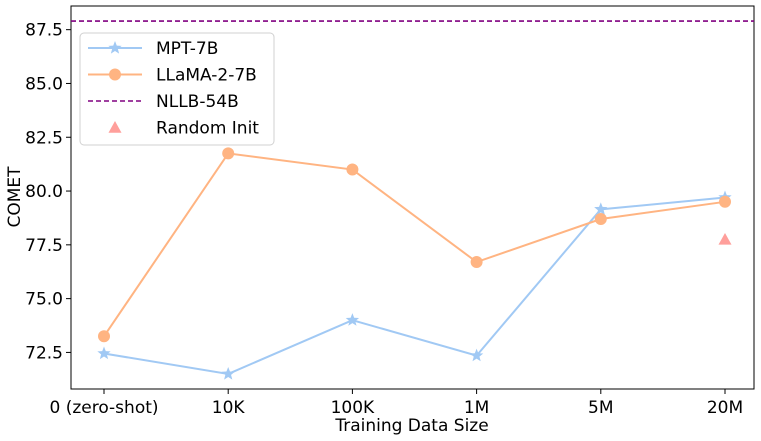 This screenshot has width=761, height=441. What do you see at coordinates (173, 89) in the screenshot?
I see `legend-items: MPT-7B LLaMA-2-7B NLLB-54B Random Init` at bounding box center [173, 89].